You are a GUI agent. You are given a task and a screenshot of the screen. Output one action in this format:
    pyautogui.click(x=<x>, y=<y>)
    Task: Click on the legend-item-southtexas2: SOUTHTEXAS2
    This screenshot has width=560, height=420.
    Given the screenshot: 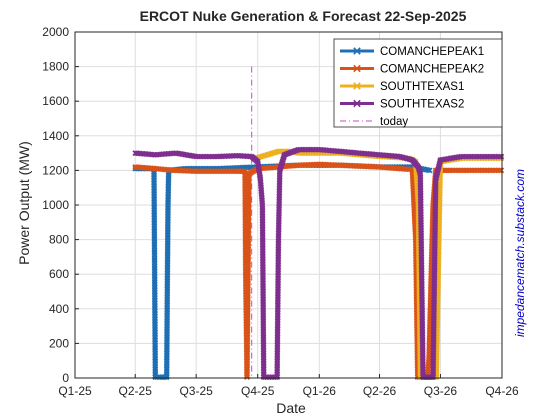 What is the action you would take?
    pyautogui.click(x=402, y=105)
    